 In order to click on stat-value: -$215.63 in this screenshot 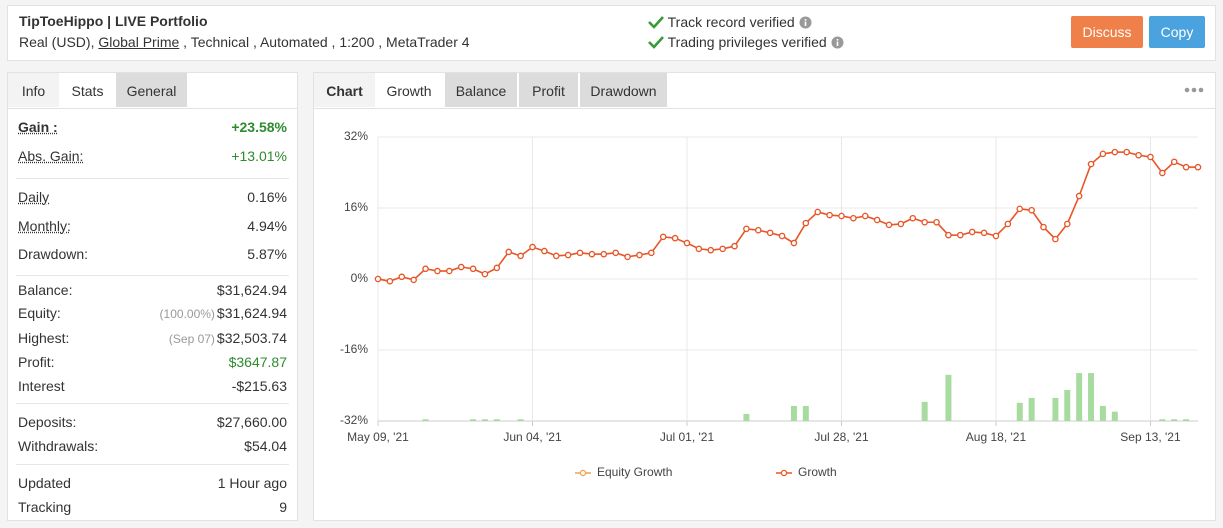, I will do `click(259, 385)`.